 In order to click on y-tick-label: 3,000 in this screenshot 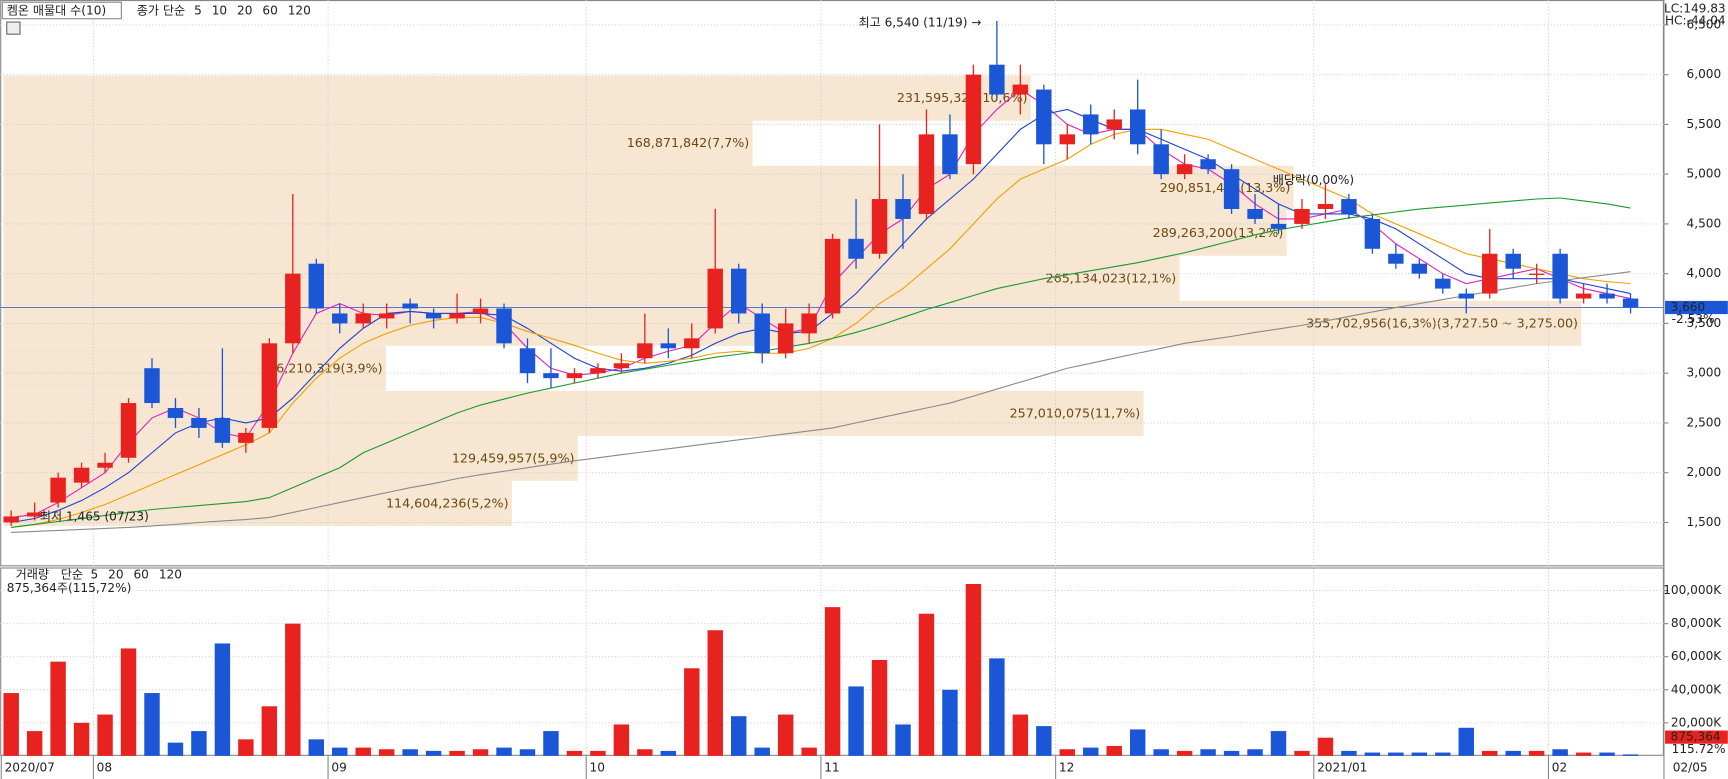, I will do `click(1704, 373)`.